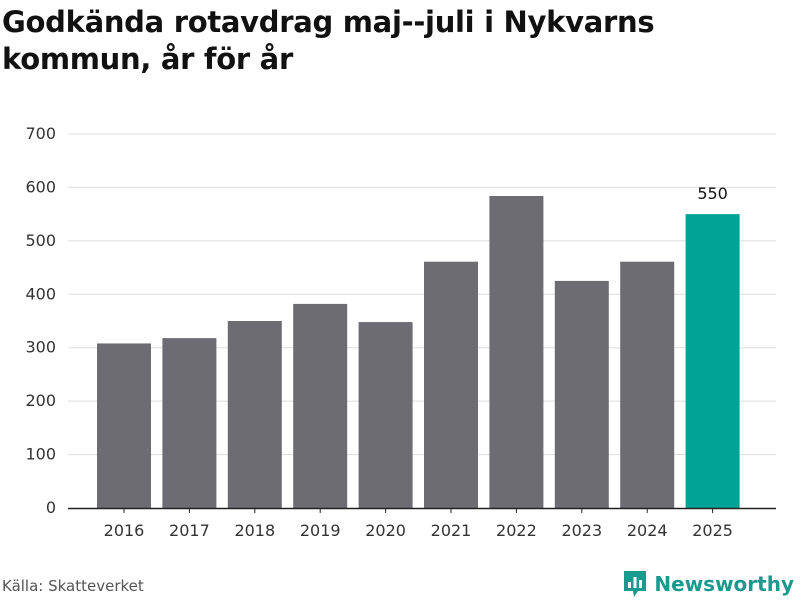 This screenshot has width=800, height=600. I want to click on y-axis-tick-labels: 0 100 200 300 400 500 600 700, so click(40, 320).